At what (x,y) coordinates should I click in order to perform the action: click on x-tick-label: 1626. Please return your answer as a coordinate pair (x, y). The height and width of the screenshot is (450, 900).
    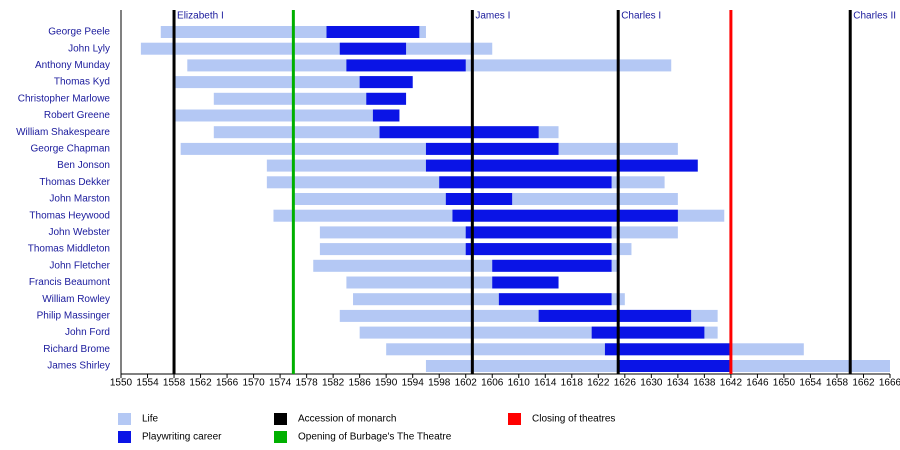
    Looking at the image, I should click on (625, 383).